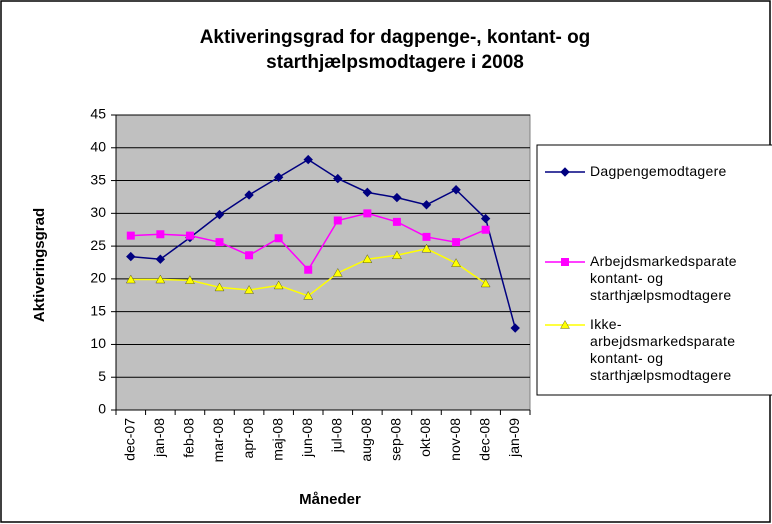  I want to click on x-tick-label: jan-09, so click(514, 438).